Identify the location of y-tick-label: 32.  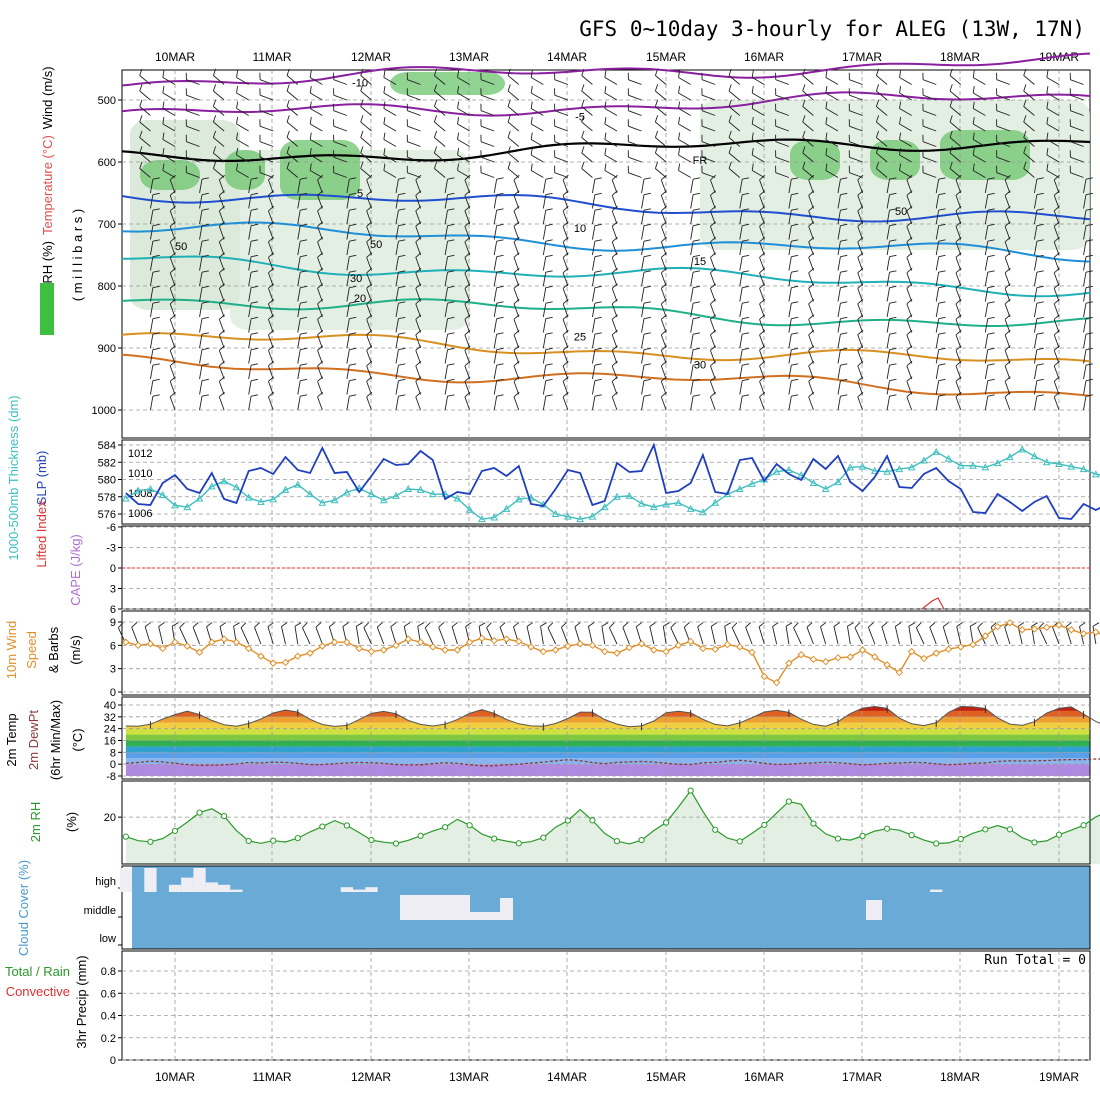
(110, 718).